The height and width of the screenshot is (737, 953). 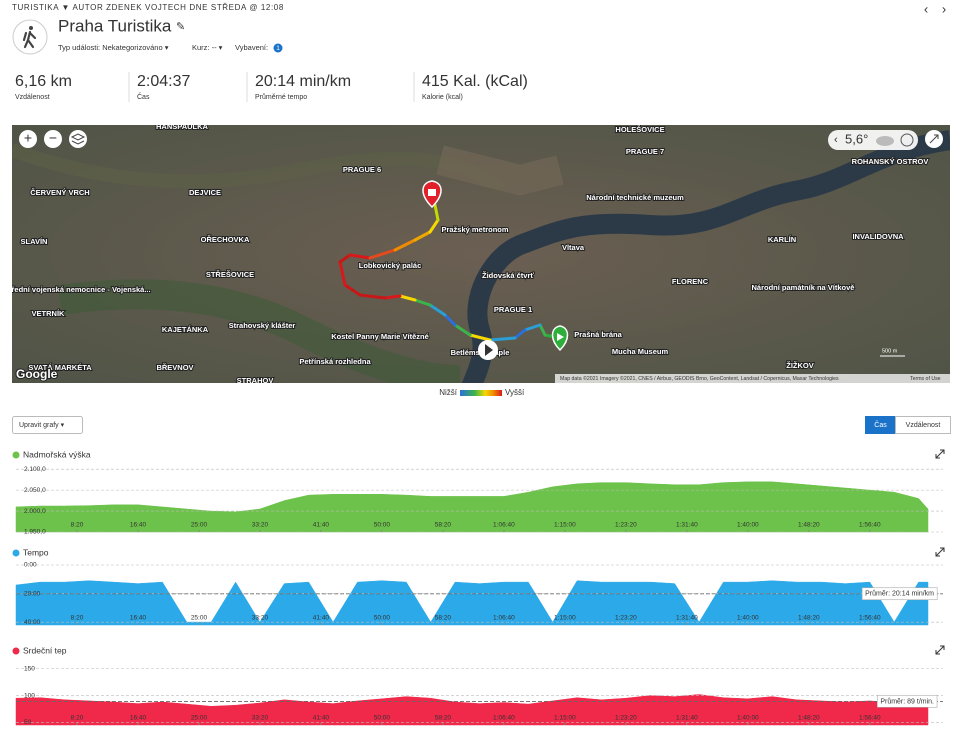 I want to click on x-tick-label: 50:00, so click(x=382, y=618).